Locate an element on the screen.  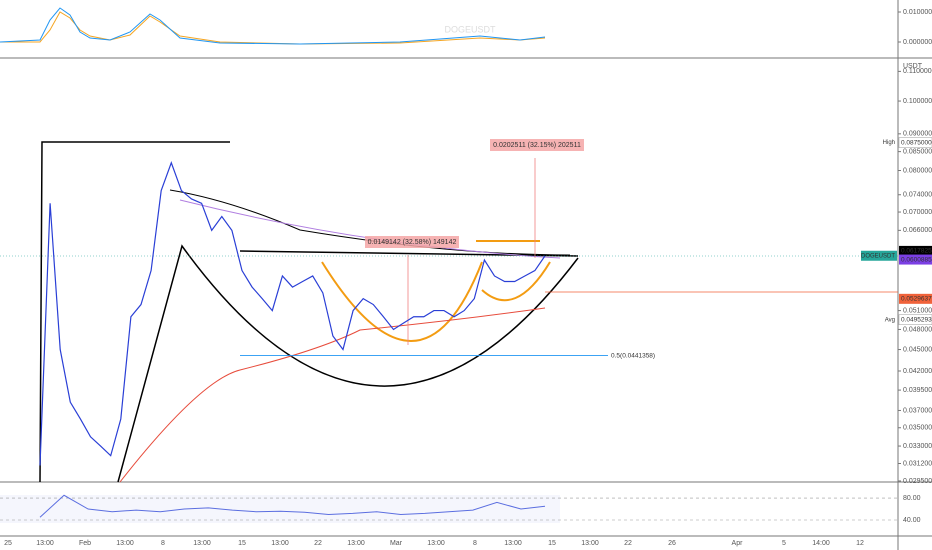
rsi-line is located at coordinates (292, 506).